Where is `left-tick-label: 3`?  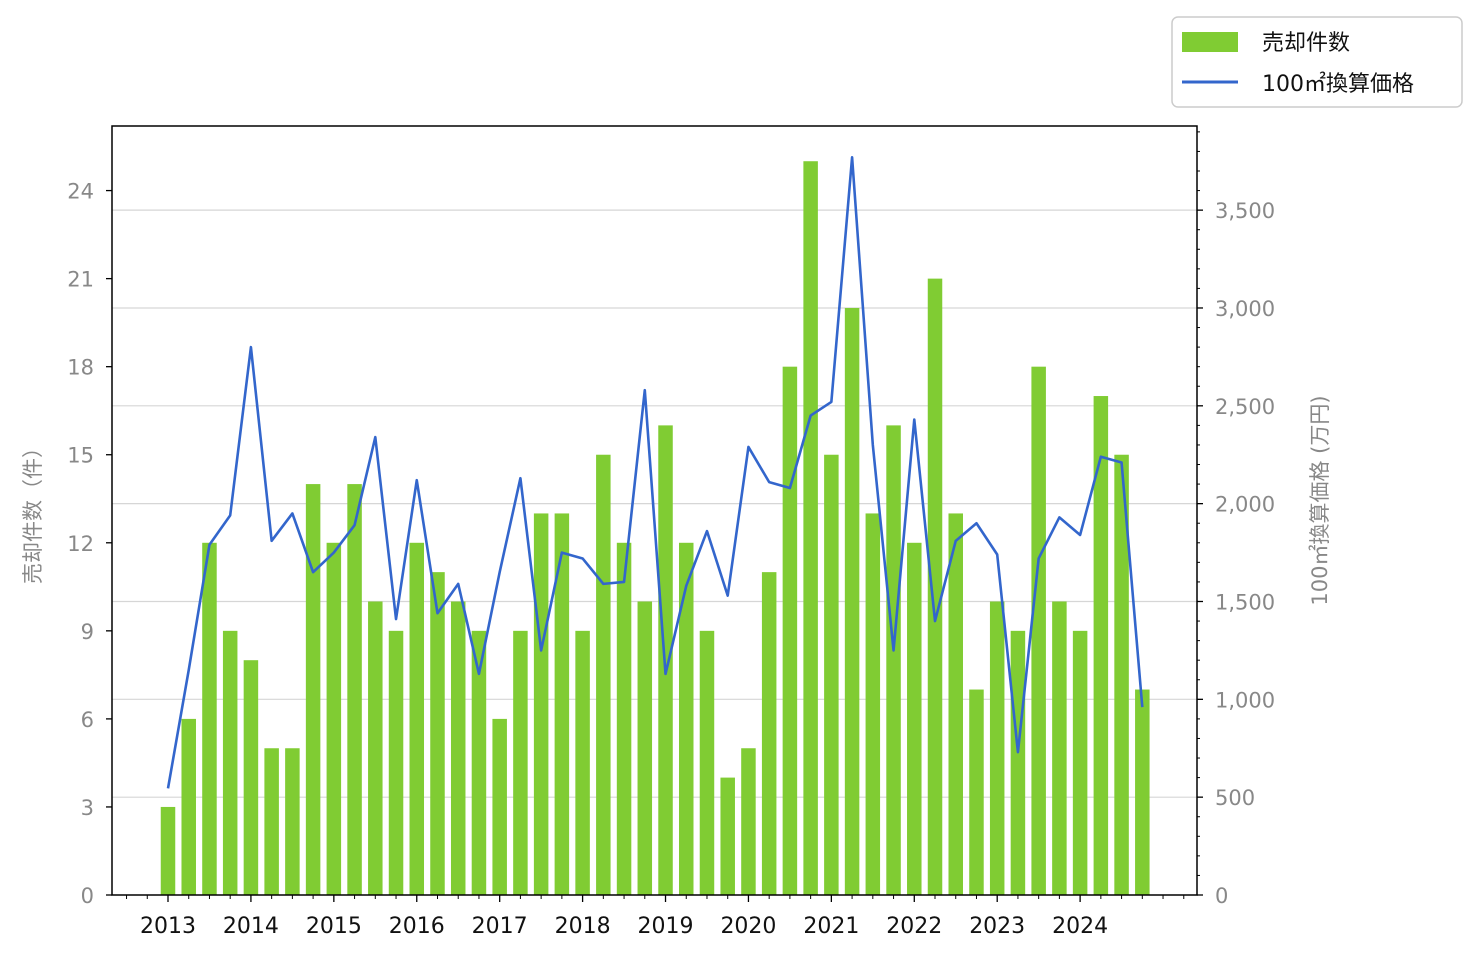
left-tick-label: 3 is located at coordinates (87, 808).